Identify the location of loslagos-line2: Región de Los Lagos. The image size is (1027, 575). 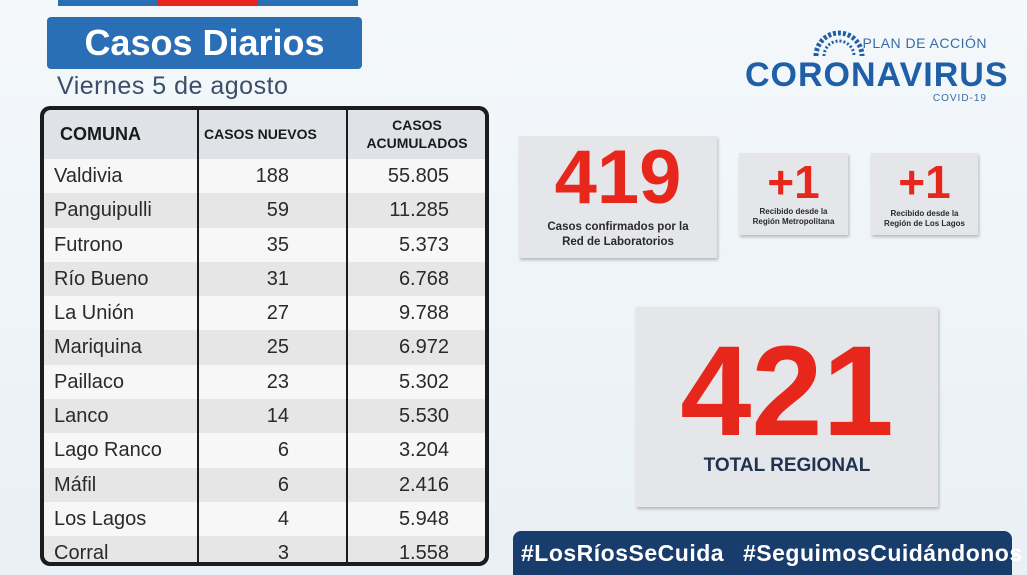
(924, 223).